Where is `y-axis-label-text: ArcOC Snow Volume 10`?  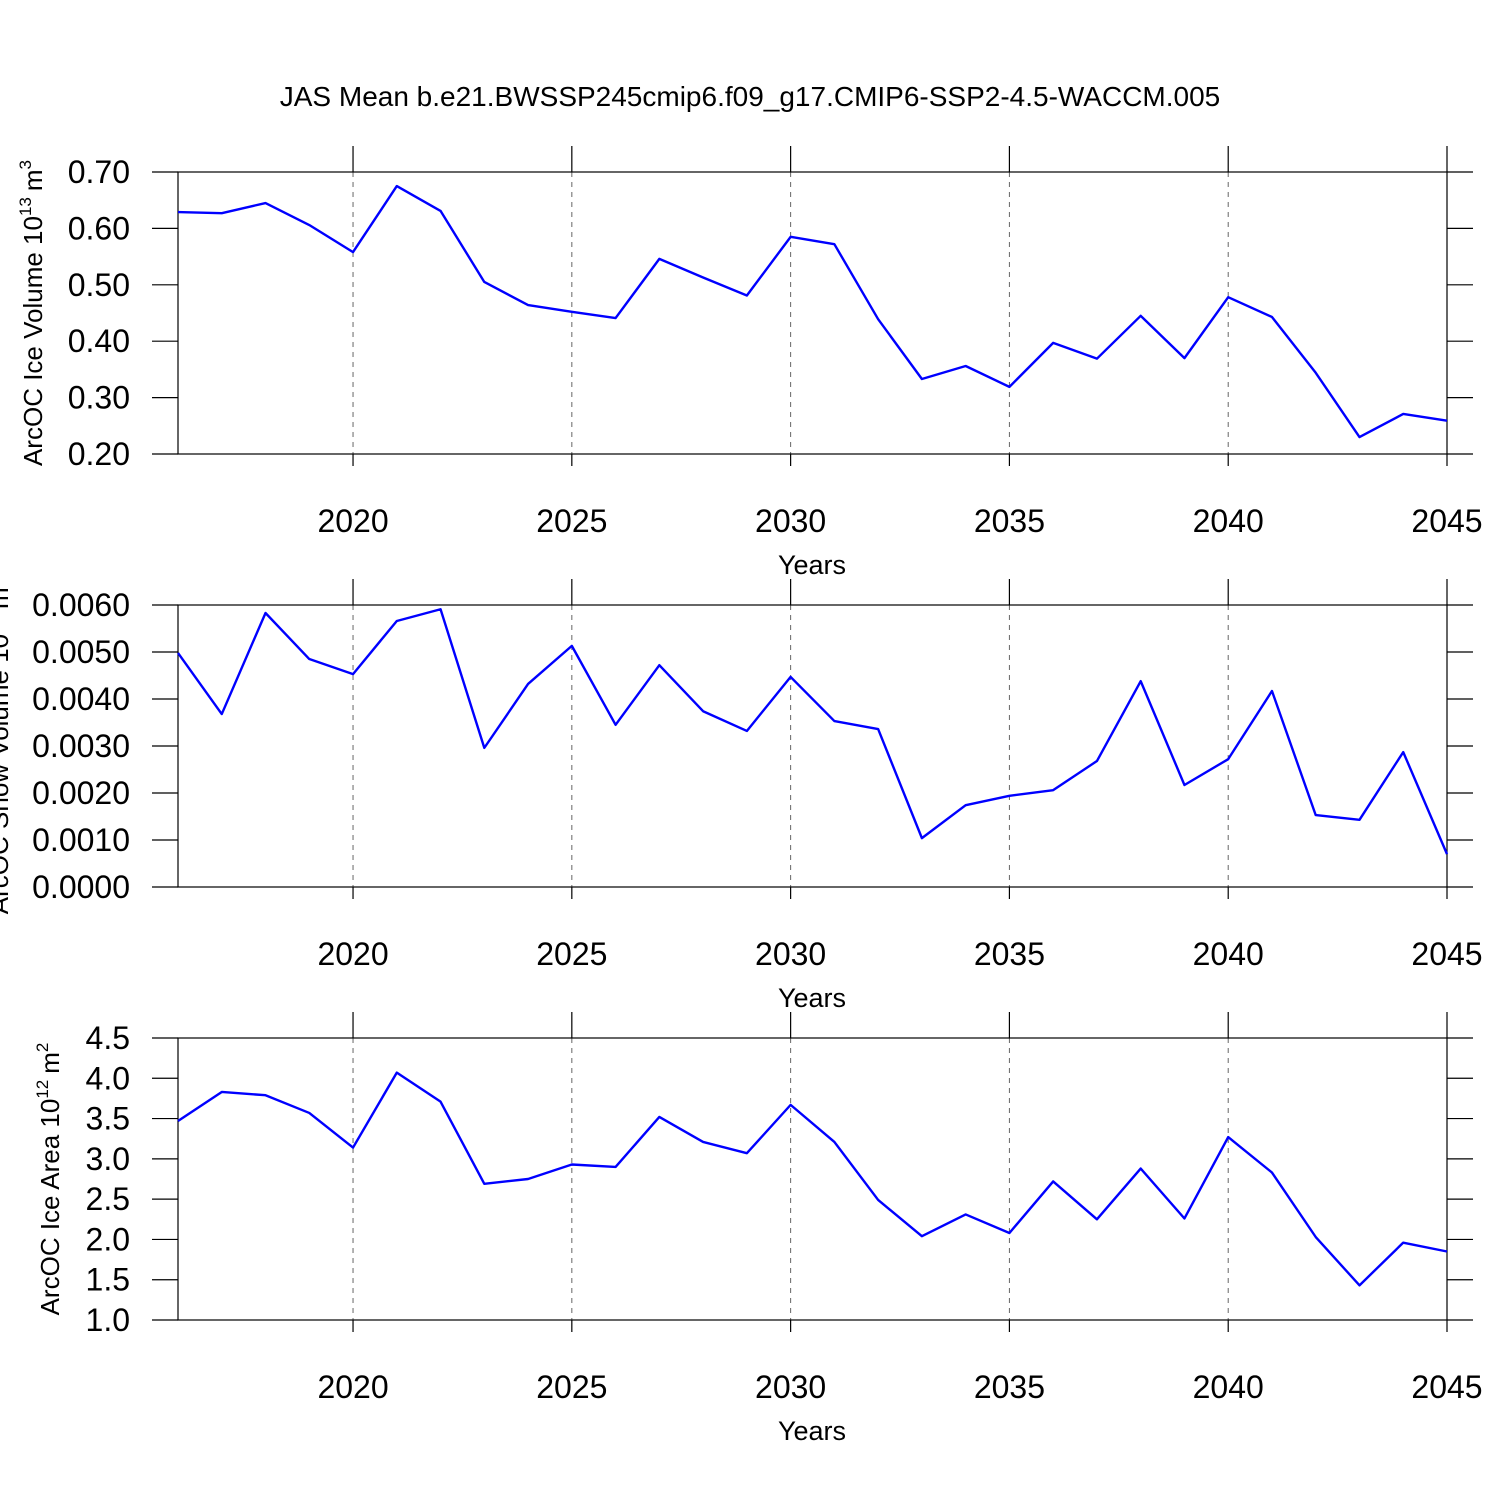 y-axis-label-text: ArcOC Snow Volume 10 is located at coordinates (7, 774).